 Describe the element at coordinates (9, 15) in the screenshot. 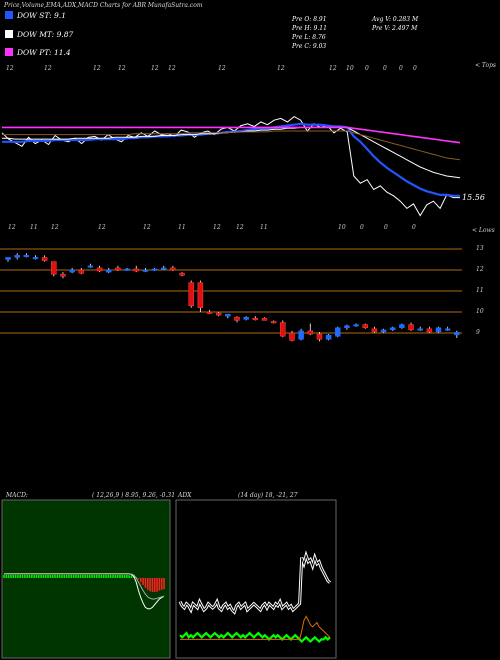

I see `legend-swatch-blue-icon` at that location.